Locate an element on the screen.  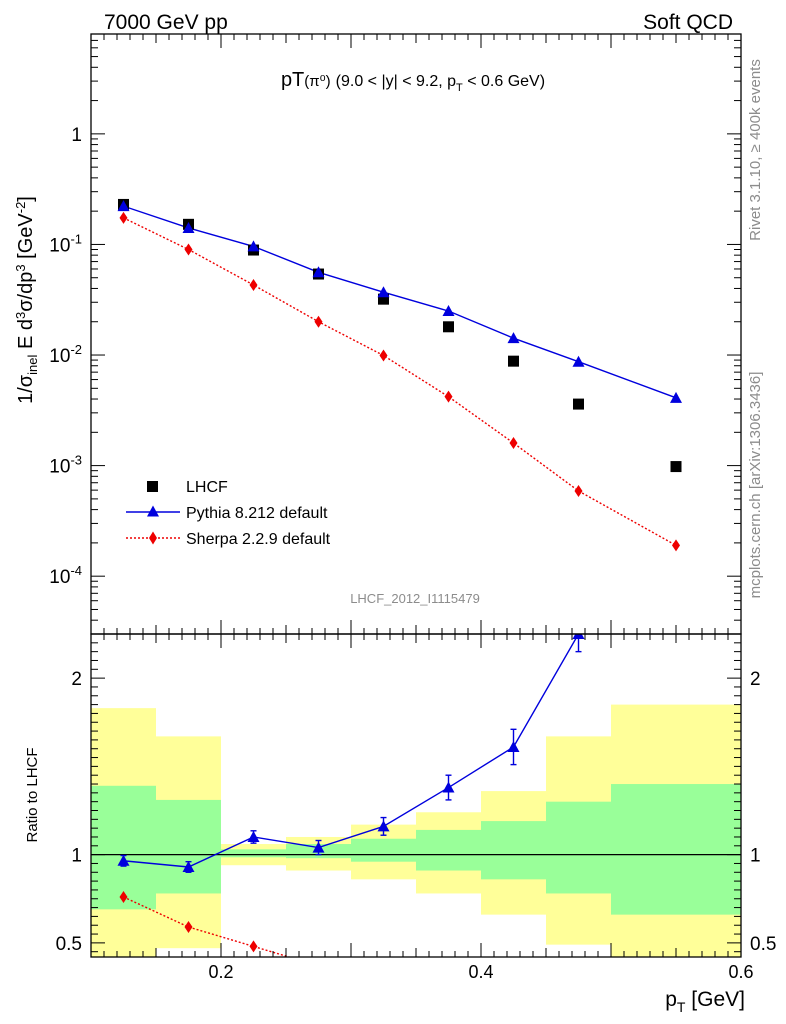
legend-label-sherpa: Sherpa 2.2.9 default is located at coordinates (258, 539).